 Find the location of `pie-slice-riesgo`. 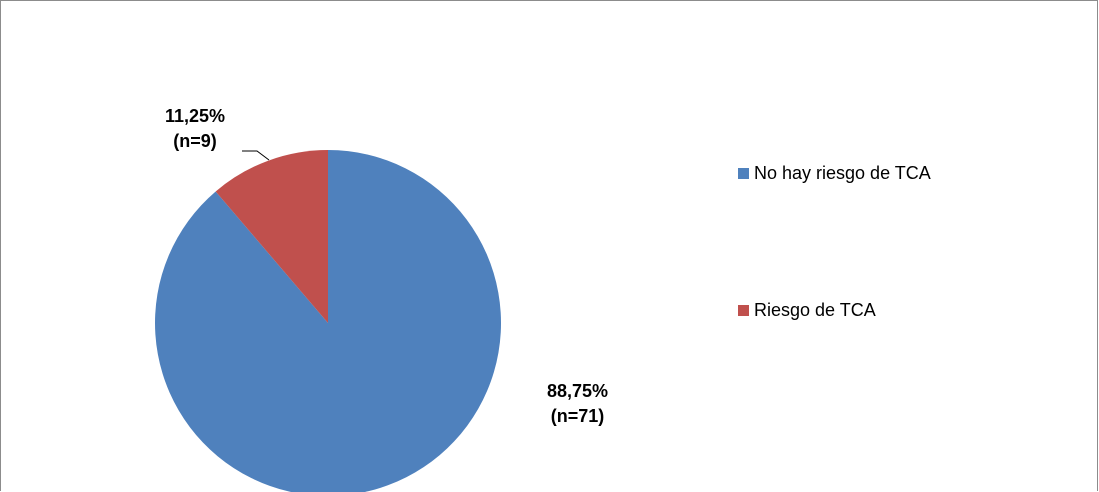

pie-slice-riesgo is located at coordinates (271, 236).